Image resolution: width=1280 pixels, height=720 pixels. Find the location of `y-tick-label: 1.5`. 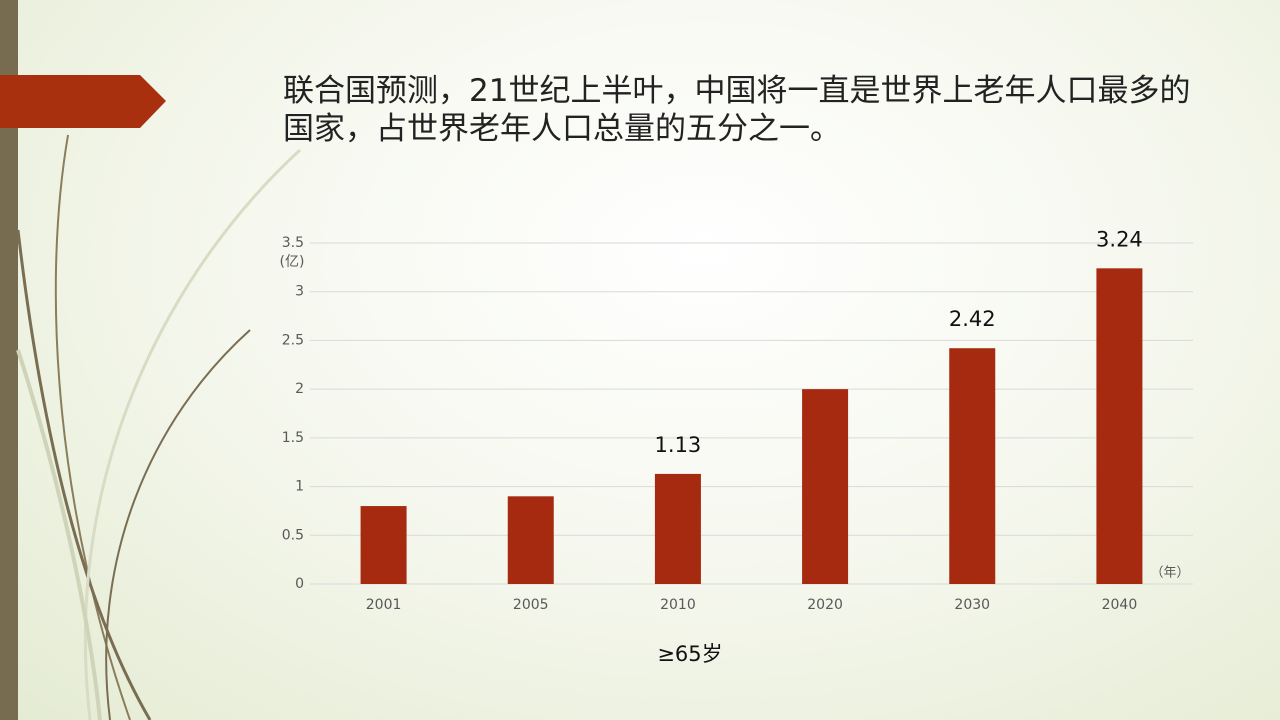

y-tick-label: 1.5 is located at coordinates (293, 438).